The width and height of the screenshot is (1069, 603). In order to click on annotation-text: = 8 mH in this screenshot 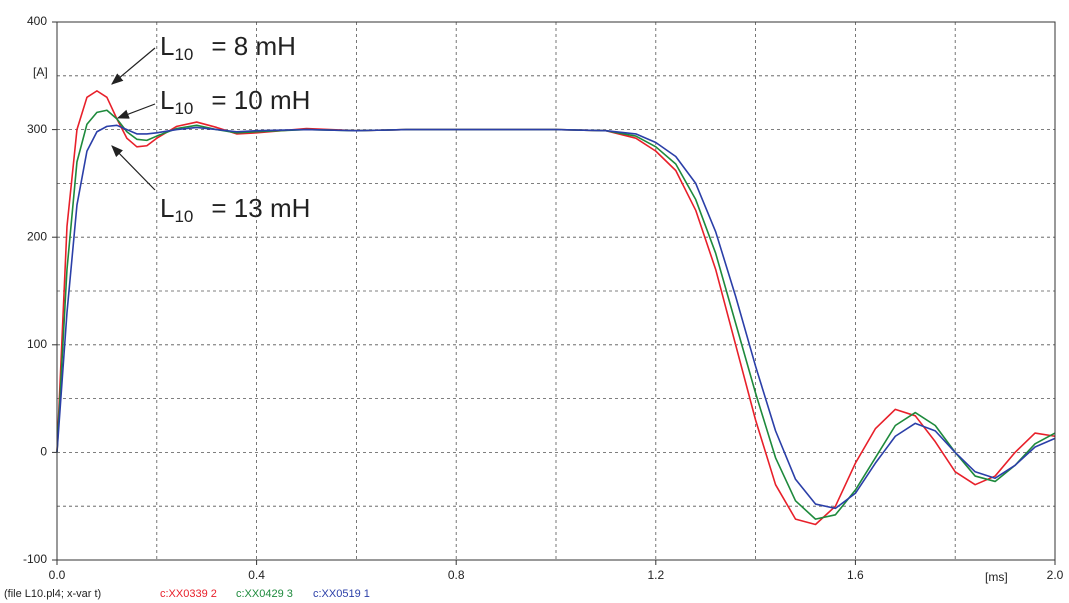, I will do `click(253, 46)`.